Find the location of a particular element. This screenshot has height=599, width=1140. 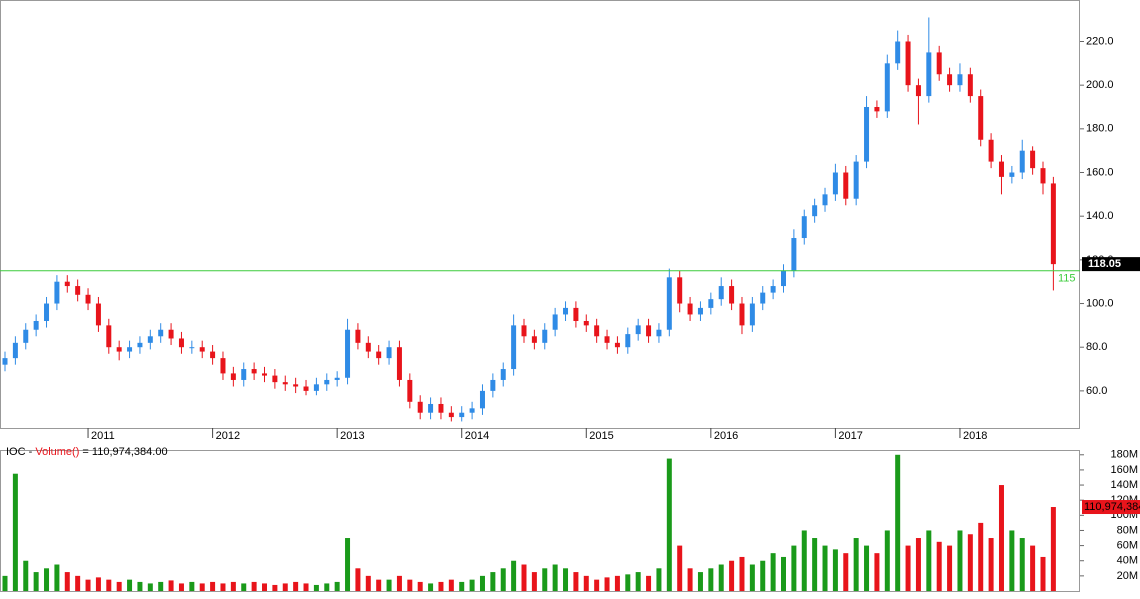

last-price-box is located at coordinates (1111, 264).